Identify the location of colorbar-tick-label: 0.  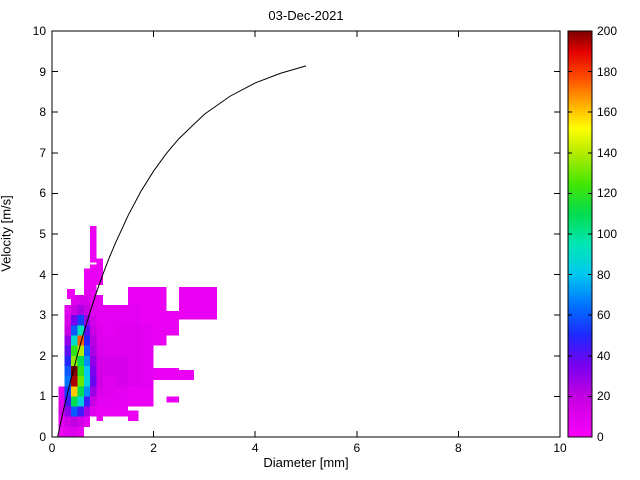
(600, 437).